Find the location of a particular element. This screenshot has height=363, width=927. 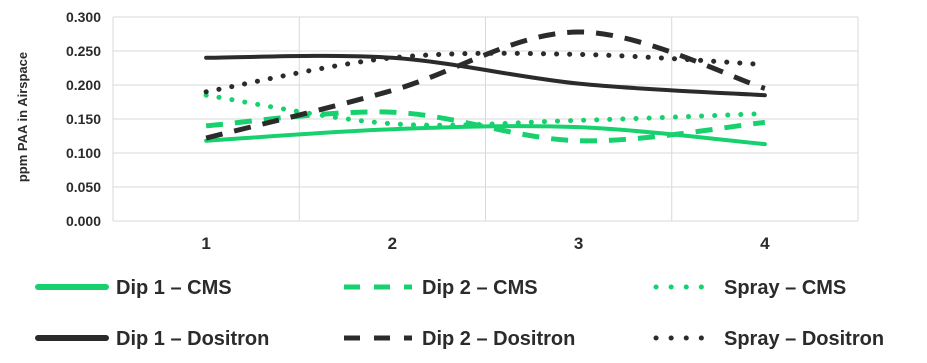

legend-label-spray-cms: Spray – CMS is located at coordinates (785, 288).